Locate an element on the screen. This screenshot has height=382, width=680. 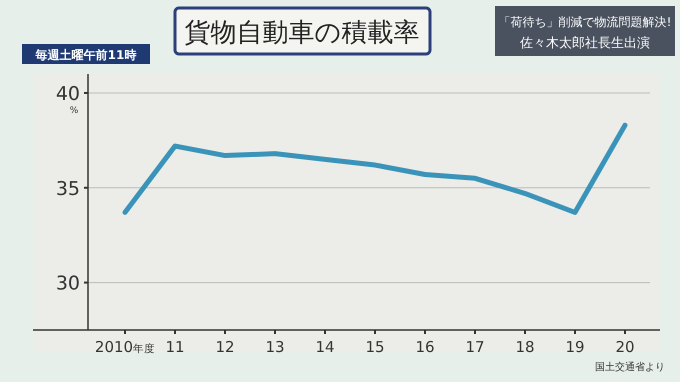
text: 毎週土曜午前11時 is located at coordinates (85, 55).